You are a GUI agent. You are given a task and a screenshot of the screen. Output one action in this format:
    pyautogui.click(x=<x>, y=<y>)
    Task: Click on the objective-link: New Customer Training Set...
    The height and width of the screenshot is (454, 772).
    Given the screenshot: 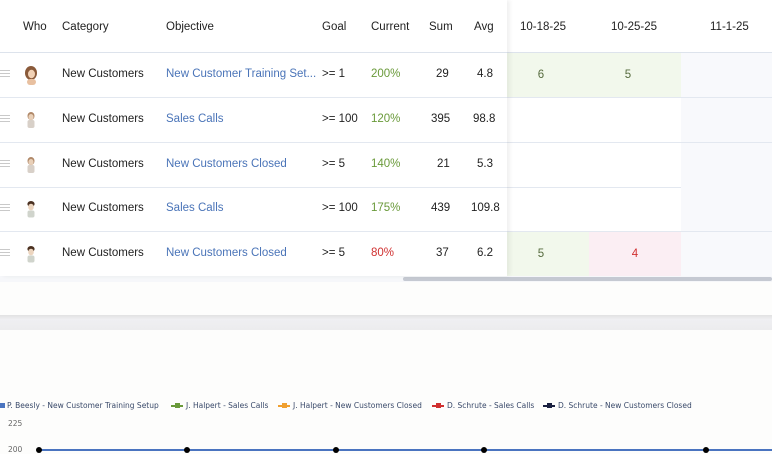 What is the action you would take?
    pyautogui.click(x=241, y=74)
    